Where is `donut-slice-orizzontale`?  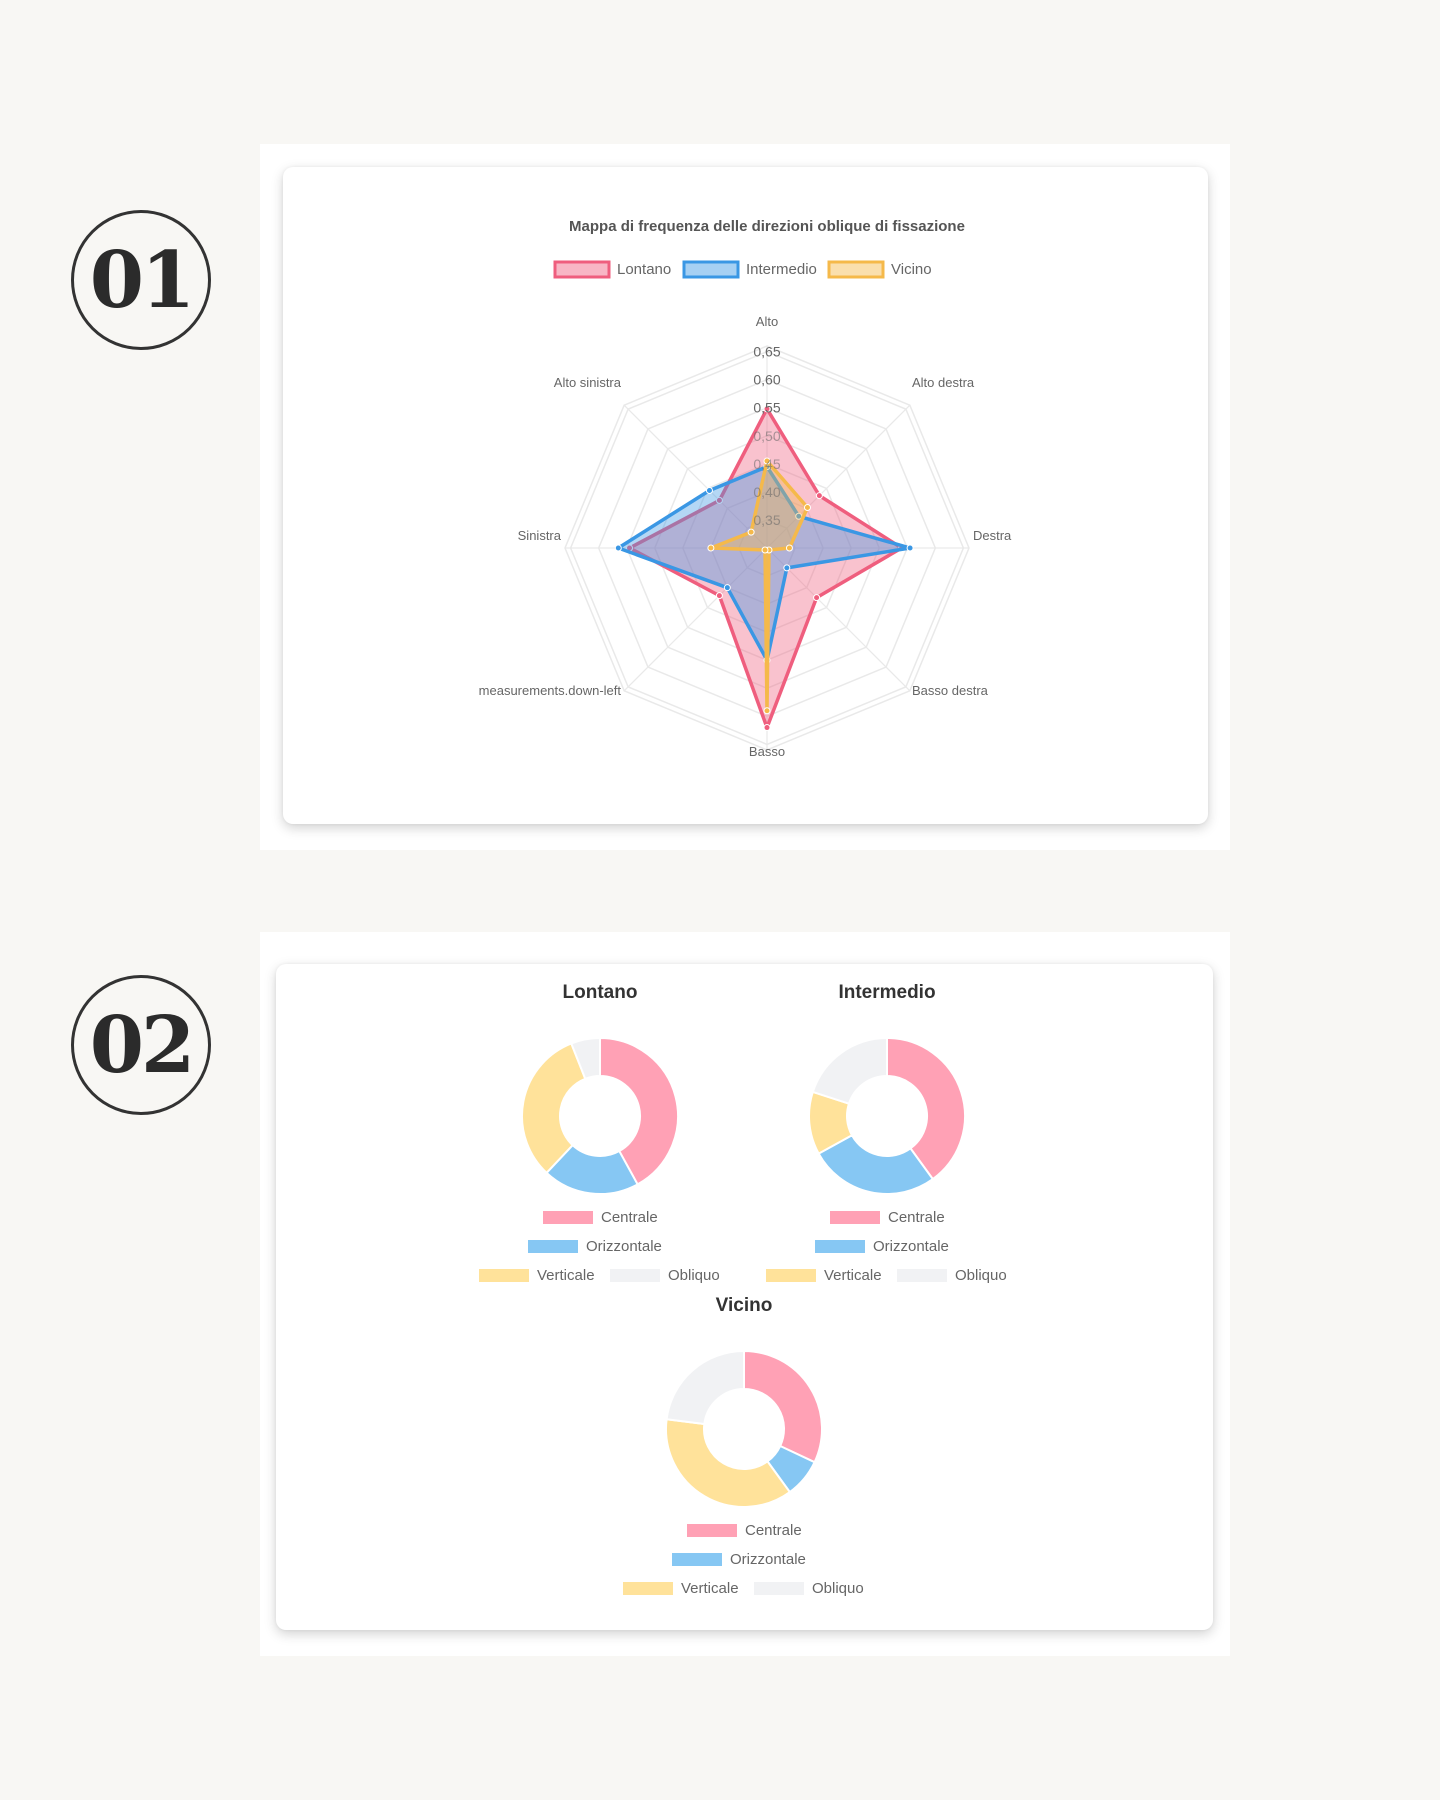 donut-slice-orizzontale is located at coordinates (876, 1164).